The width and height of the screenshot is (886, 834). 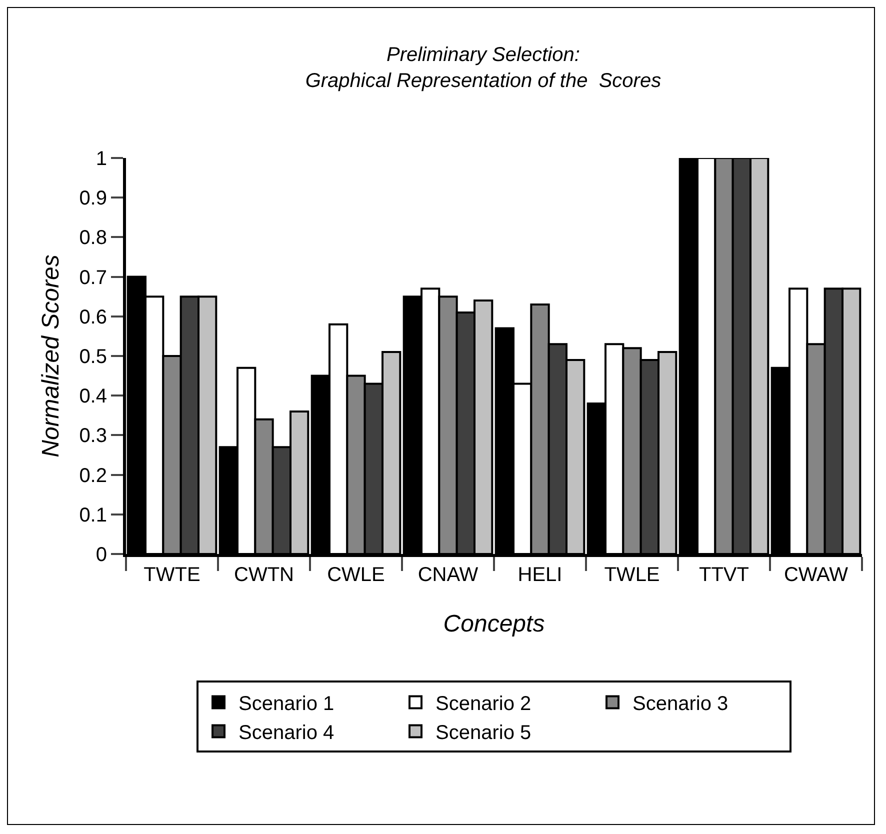 What do you see at coordinates (93, 317) in the screenshot?
I see `y-tick-label: 0.6` at bounding box center [93, 317].